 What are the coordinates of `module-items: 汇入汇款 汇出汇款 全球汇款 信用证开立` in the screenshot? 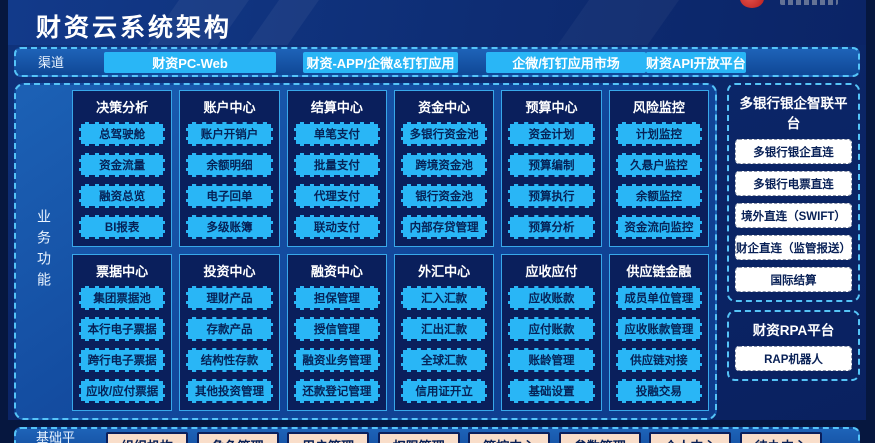 It's located at (444, 348).